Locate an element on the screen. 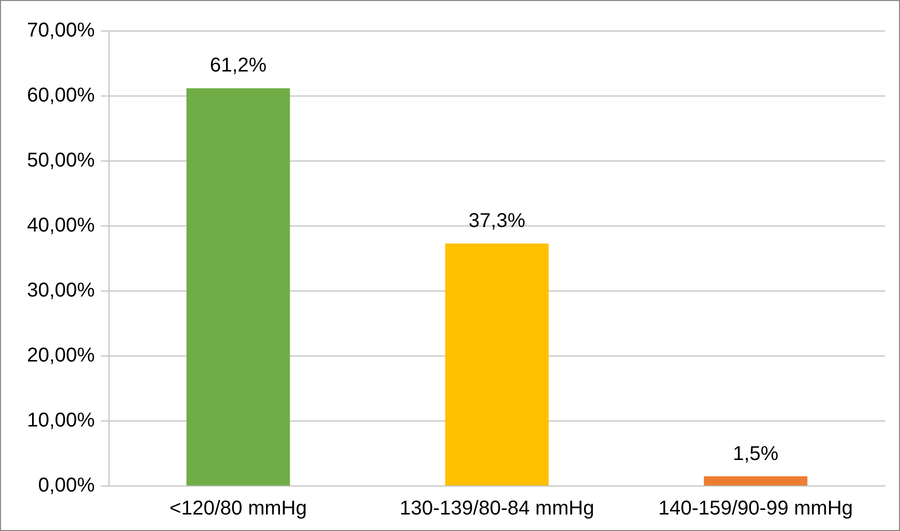 The height and width of the screenshot is (531, 900). x-tick-label: 130-139/80-84 mmHg is located at coordinates (497, 509).